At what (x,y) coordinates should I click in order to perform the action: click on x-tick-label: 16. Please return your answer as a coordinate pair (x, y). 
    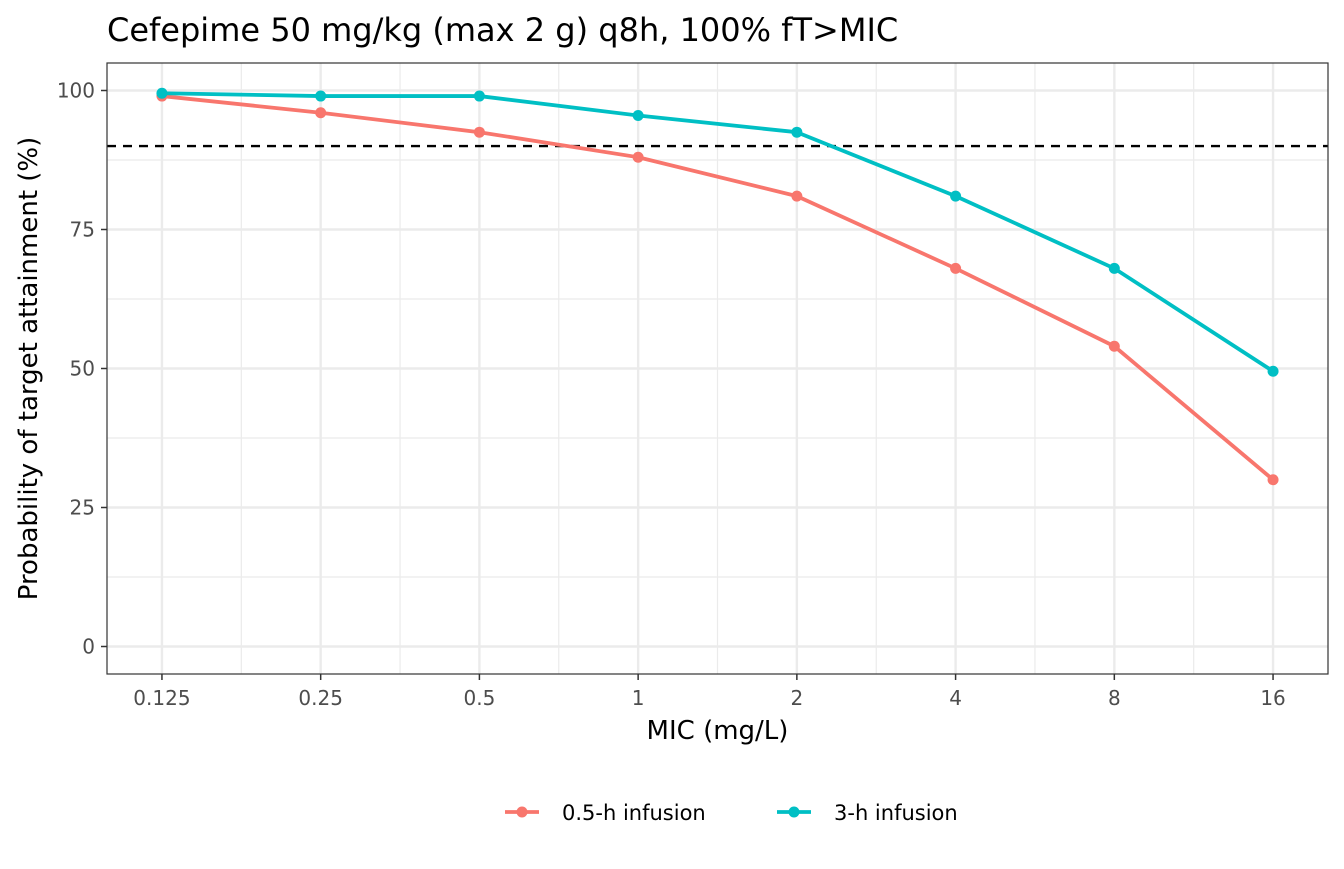
    Looking at the image, I should click on (1272, 698).